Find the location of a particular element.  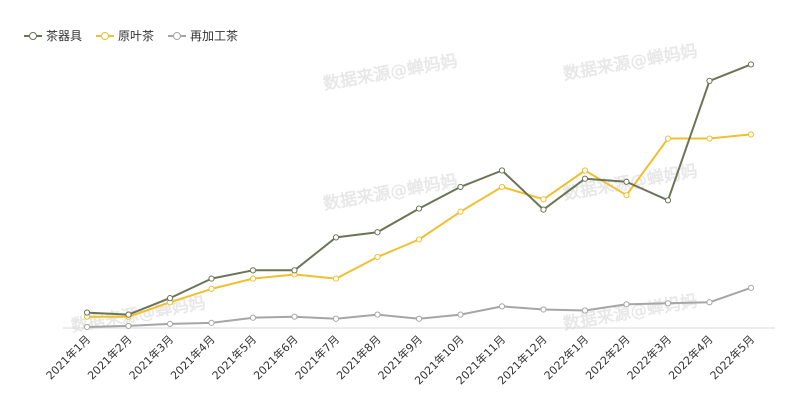

legend-item-processed-tea: 再加工茶 is located at coordinates (203, 35).